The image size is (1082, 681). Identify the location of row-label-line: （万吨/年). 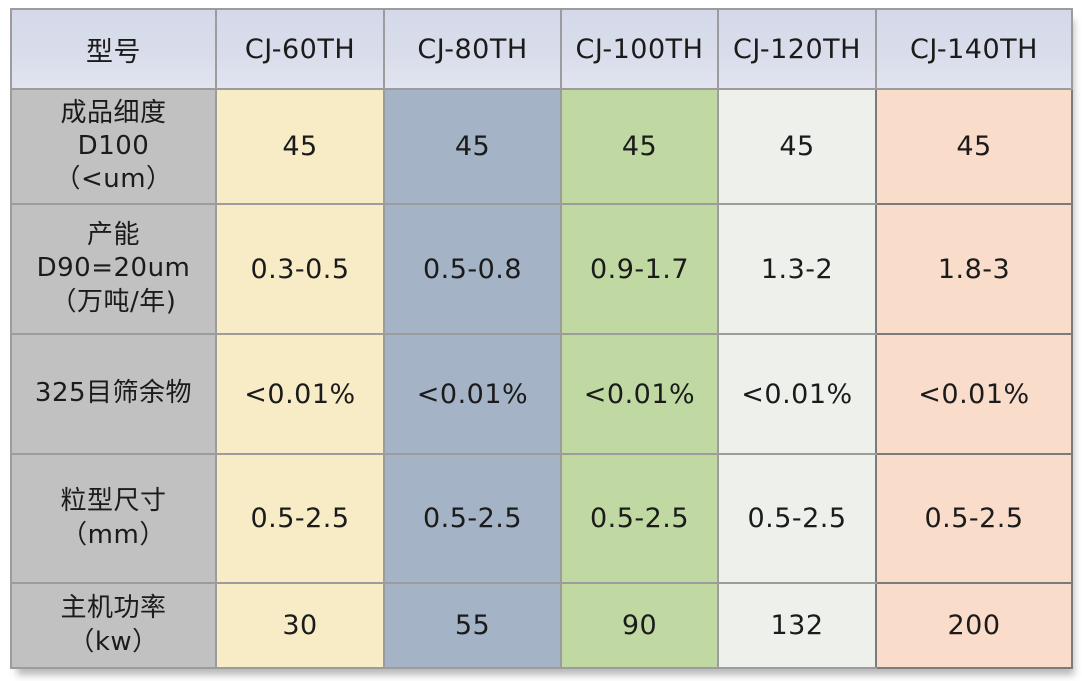
(113, 301).